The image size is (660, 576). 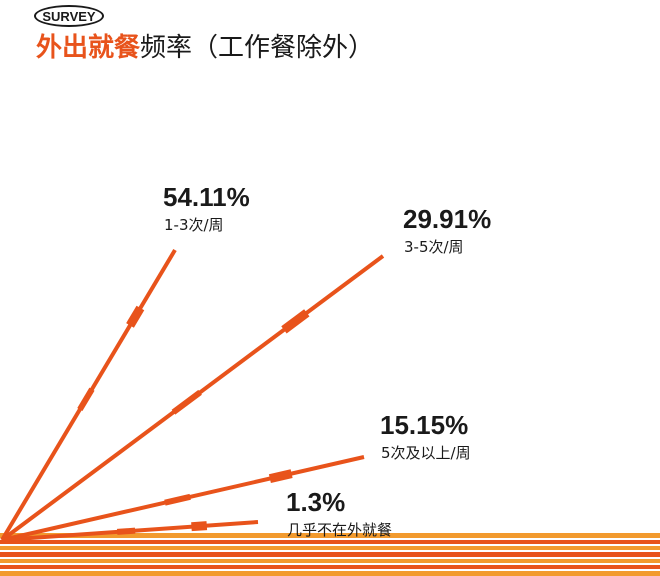 What do you see at coordinates (434, 247) in the screenshot?
I see `category-label-2: 3-5次/周` at bounding box center [434, 247].